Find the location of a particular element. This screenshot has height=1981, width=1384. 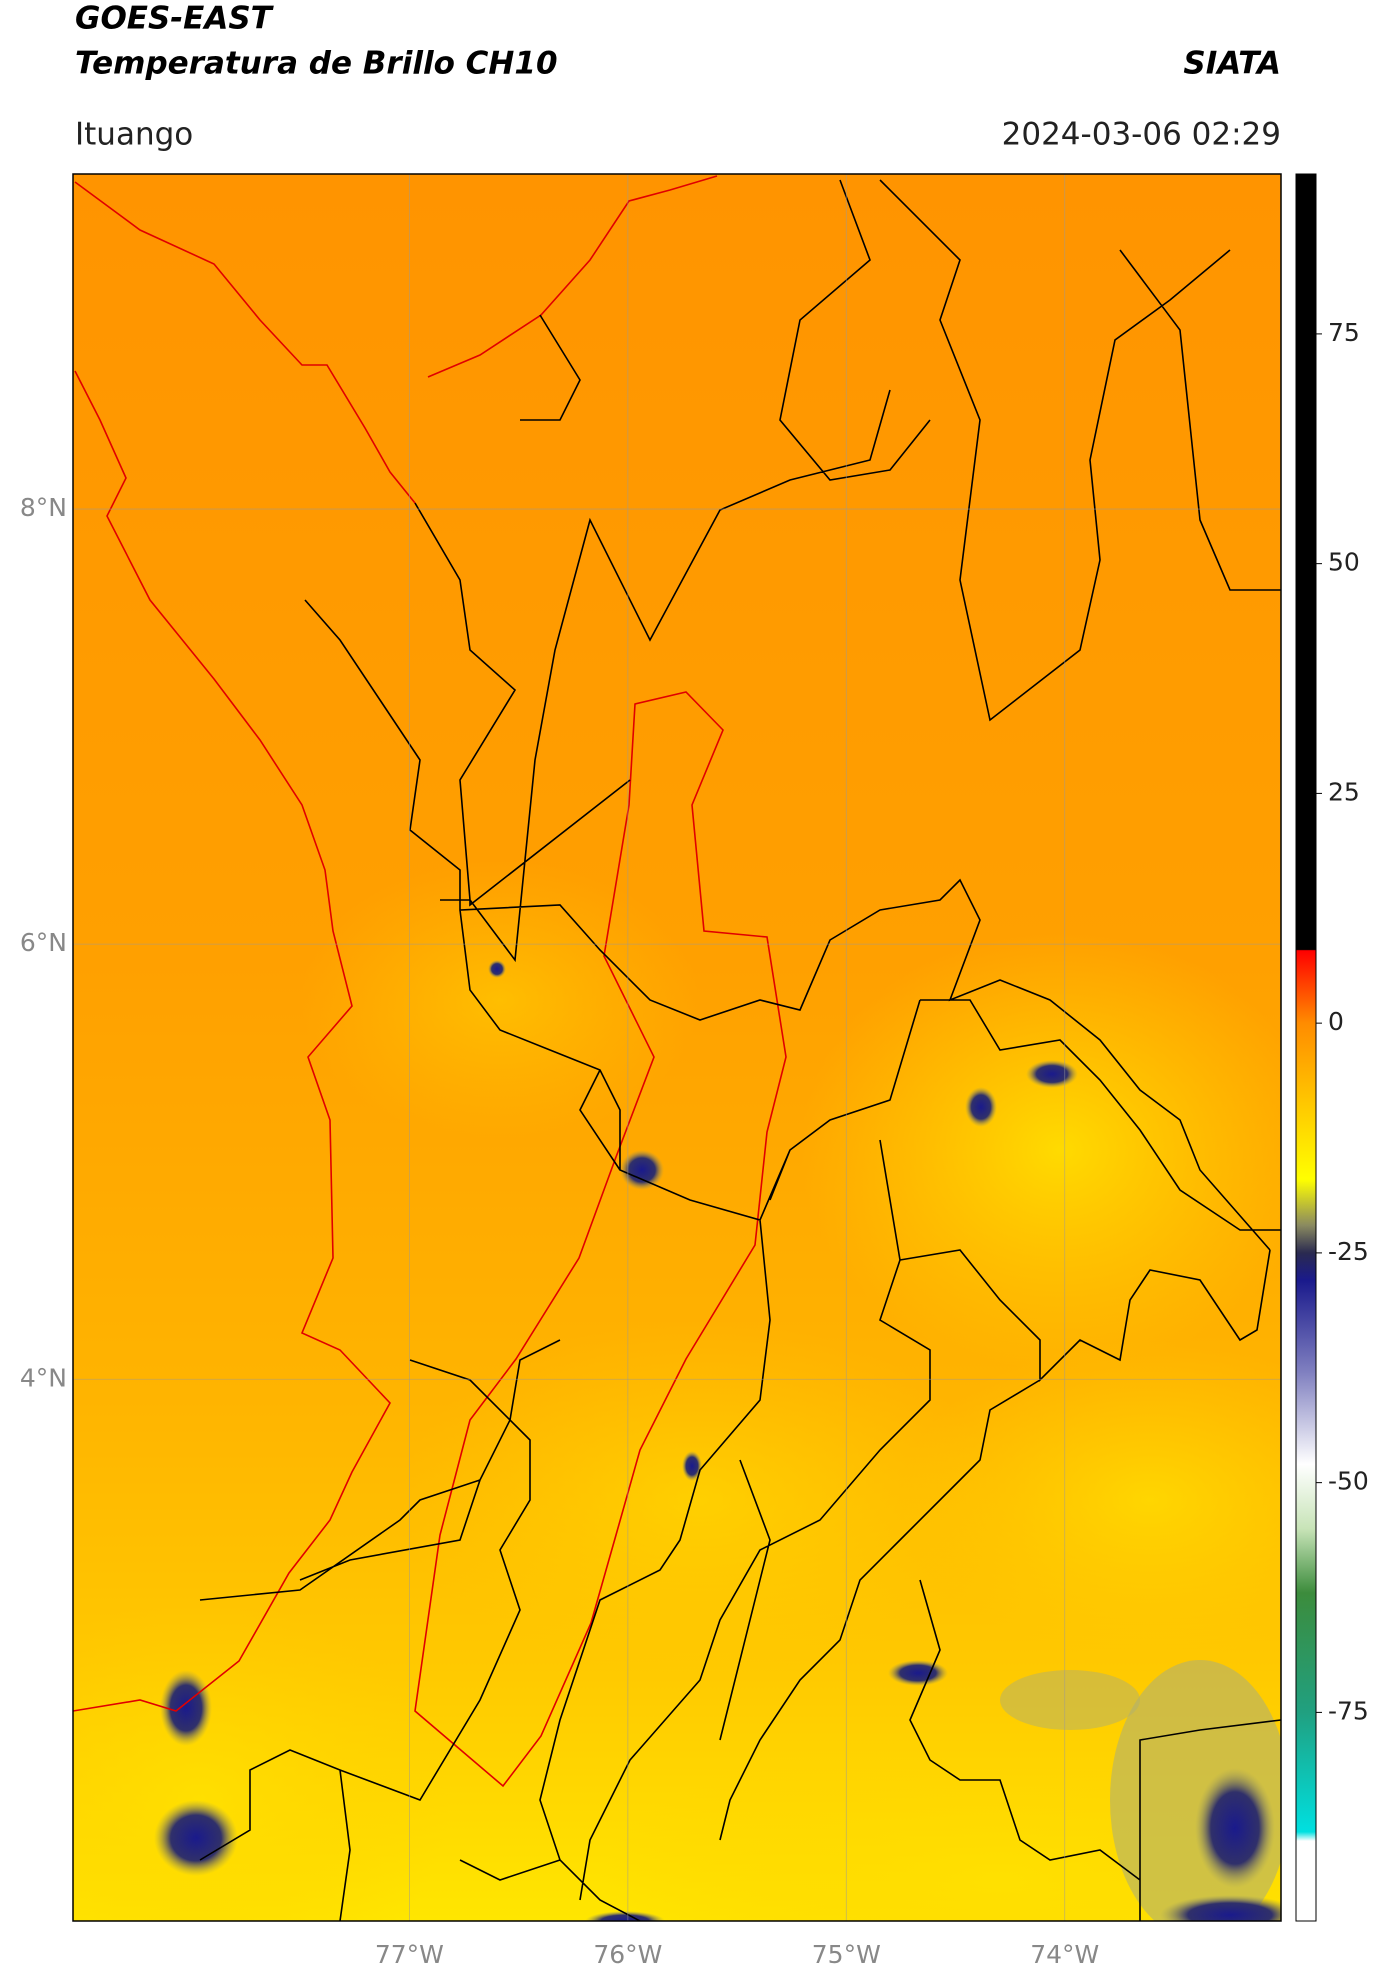

x-tick-label: 77°W is located at coordinates (409, 1954).